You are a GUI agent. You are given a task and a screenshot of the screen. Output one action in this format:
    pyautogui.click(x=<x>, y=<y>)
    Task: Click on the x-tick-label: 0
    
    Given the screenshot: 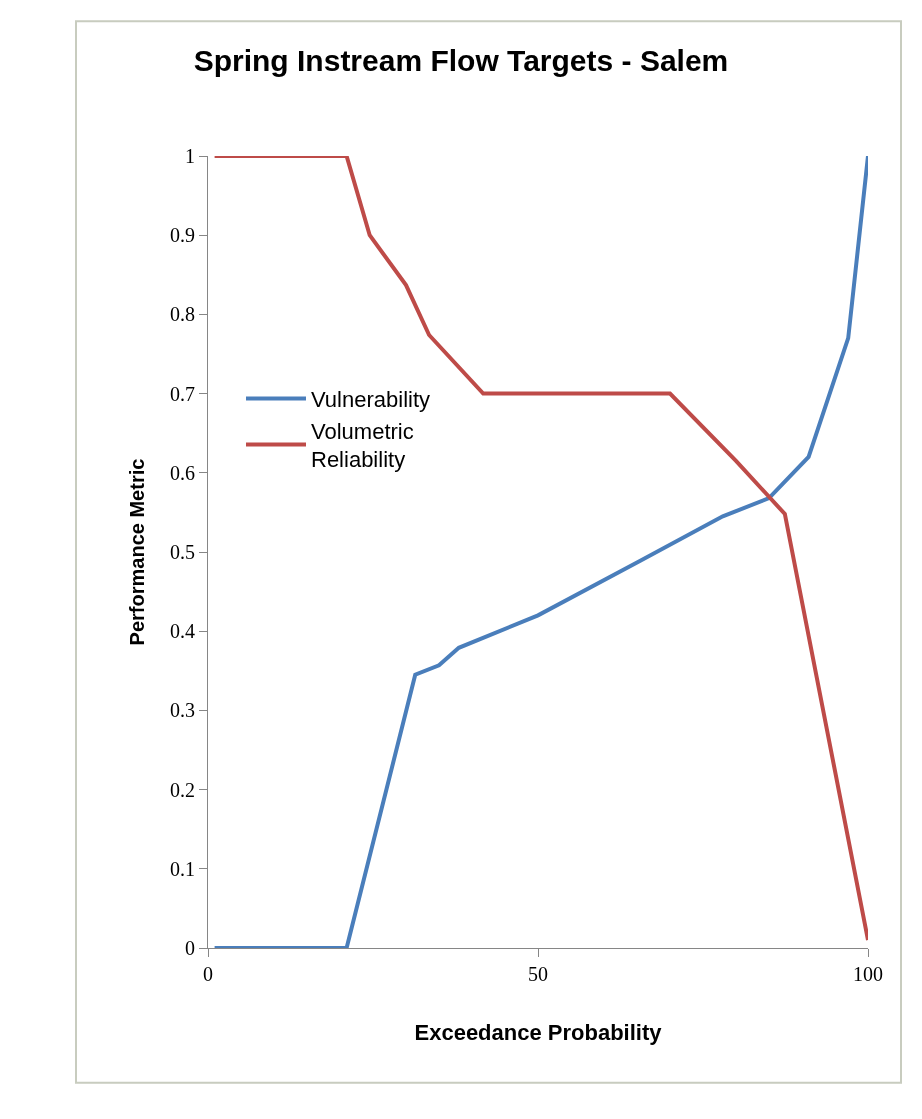 What is the action you would take?
    pyautogui.click(x=208, y=974)
    